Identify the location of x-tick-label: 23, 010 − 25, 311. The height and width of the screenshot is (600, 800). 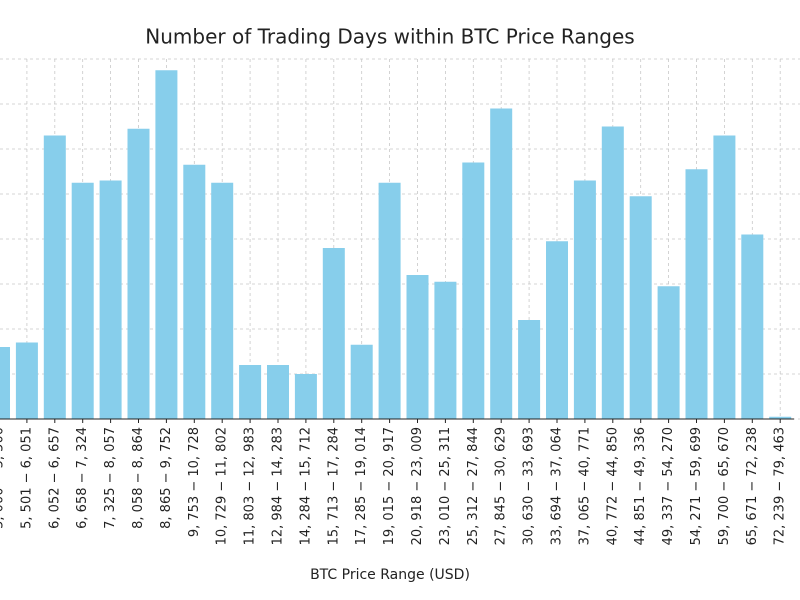
(445, 486).